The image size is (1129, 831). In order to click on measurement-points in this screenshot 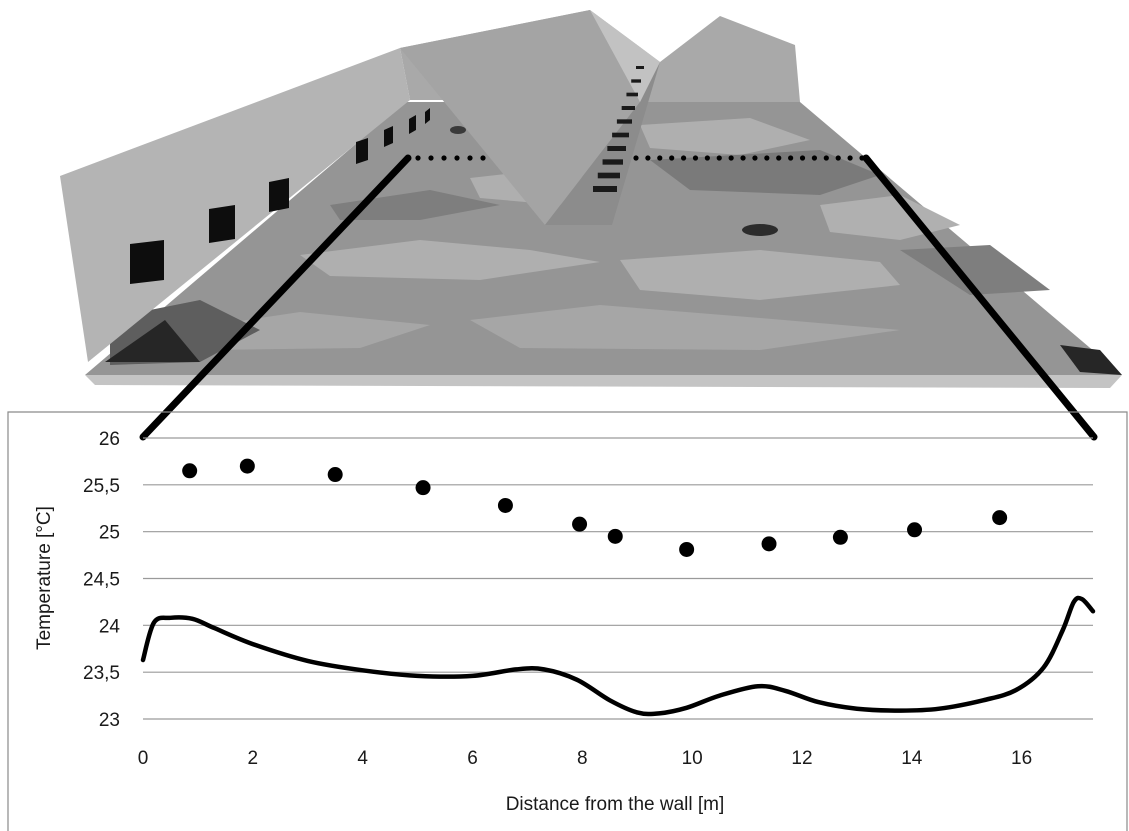, I will do `click(640, 158)`.